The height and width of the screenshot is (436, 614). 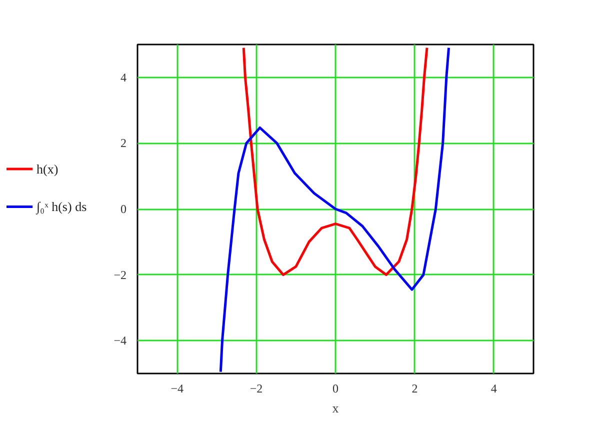 What do you see at coordinates (120, 341) in the screenshot?
I see `y-tick-label: −4` at bounding box center [120, 341].